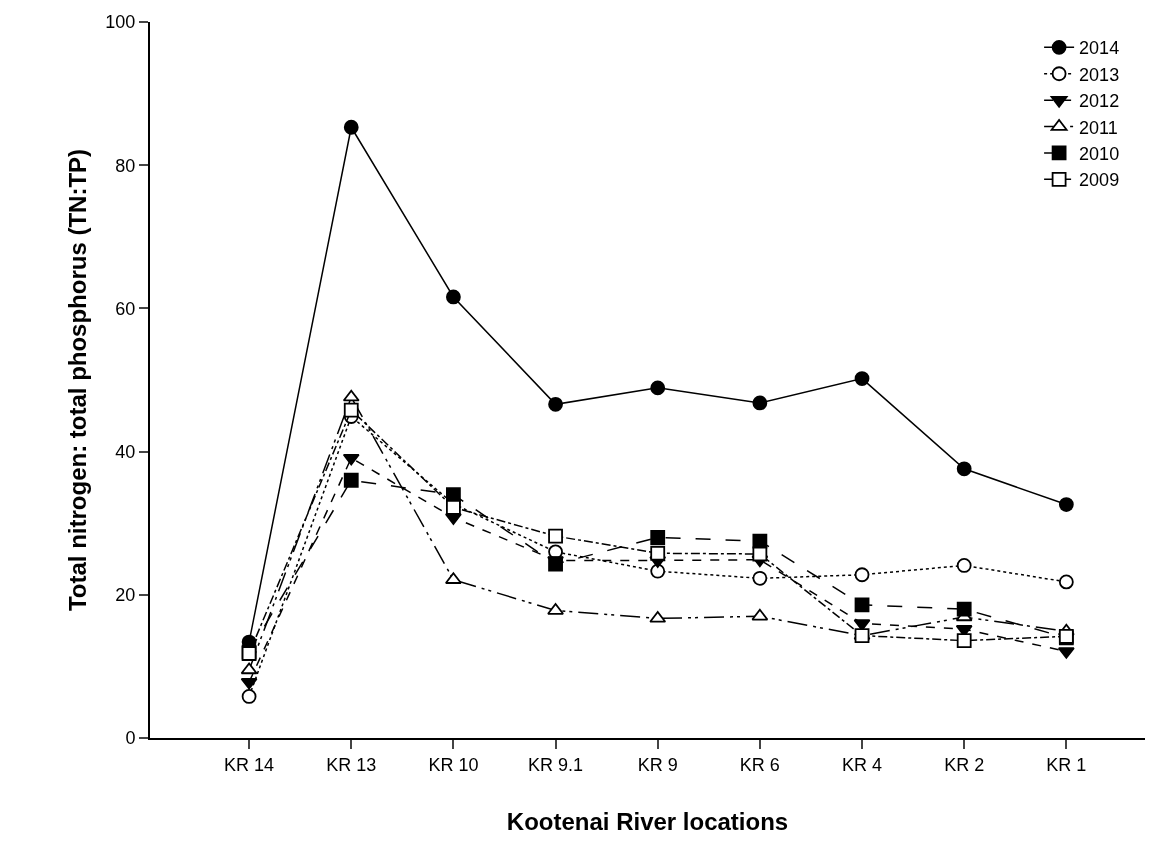 The height and width of the screenshot is (867, 1167). I want to click on y-tick-label: 20, so click(125, 595).